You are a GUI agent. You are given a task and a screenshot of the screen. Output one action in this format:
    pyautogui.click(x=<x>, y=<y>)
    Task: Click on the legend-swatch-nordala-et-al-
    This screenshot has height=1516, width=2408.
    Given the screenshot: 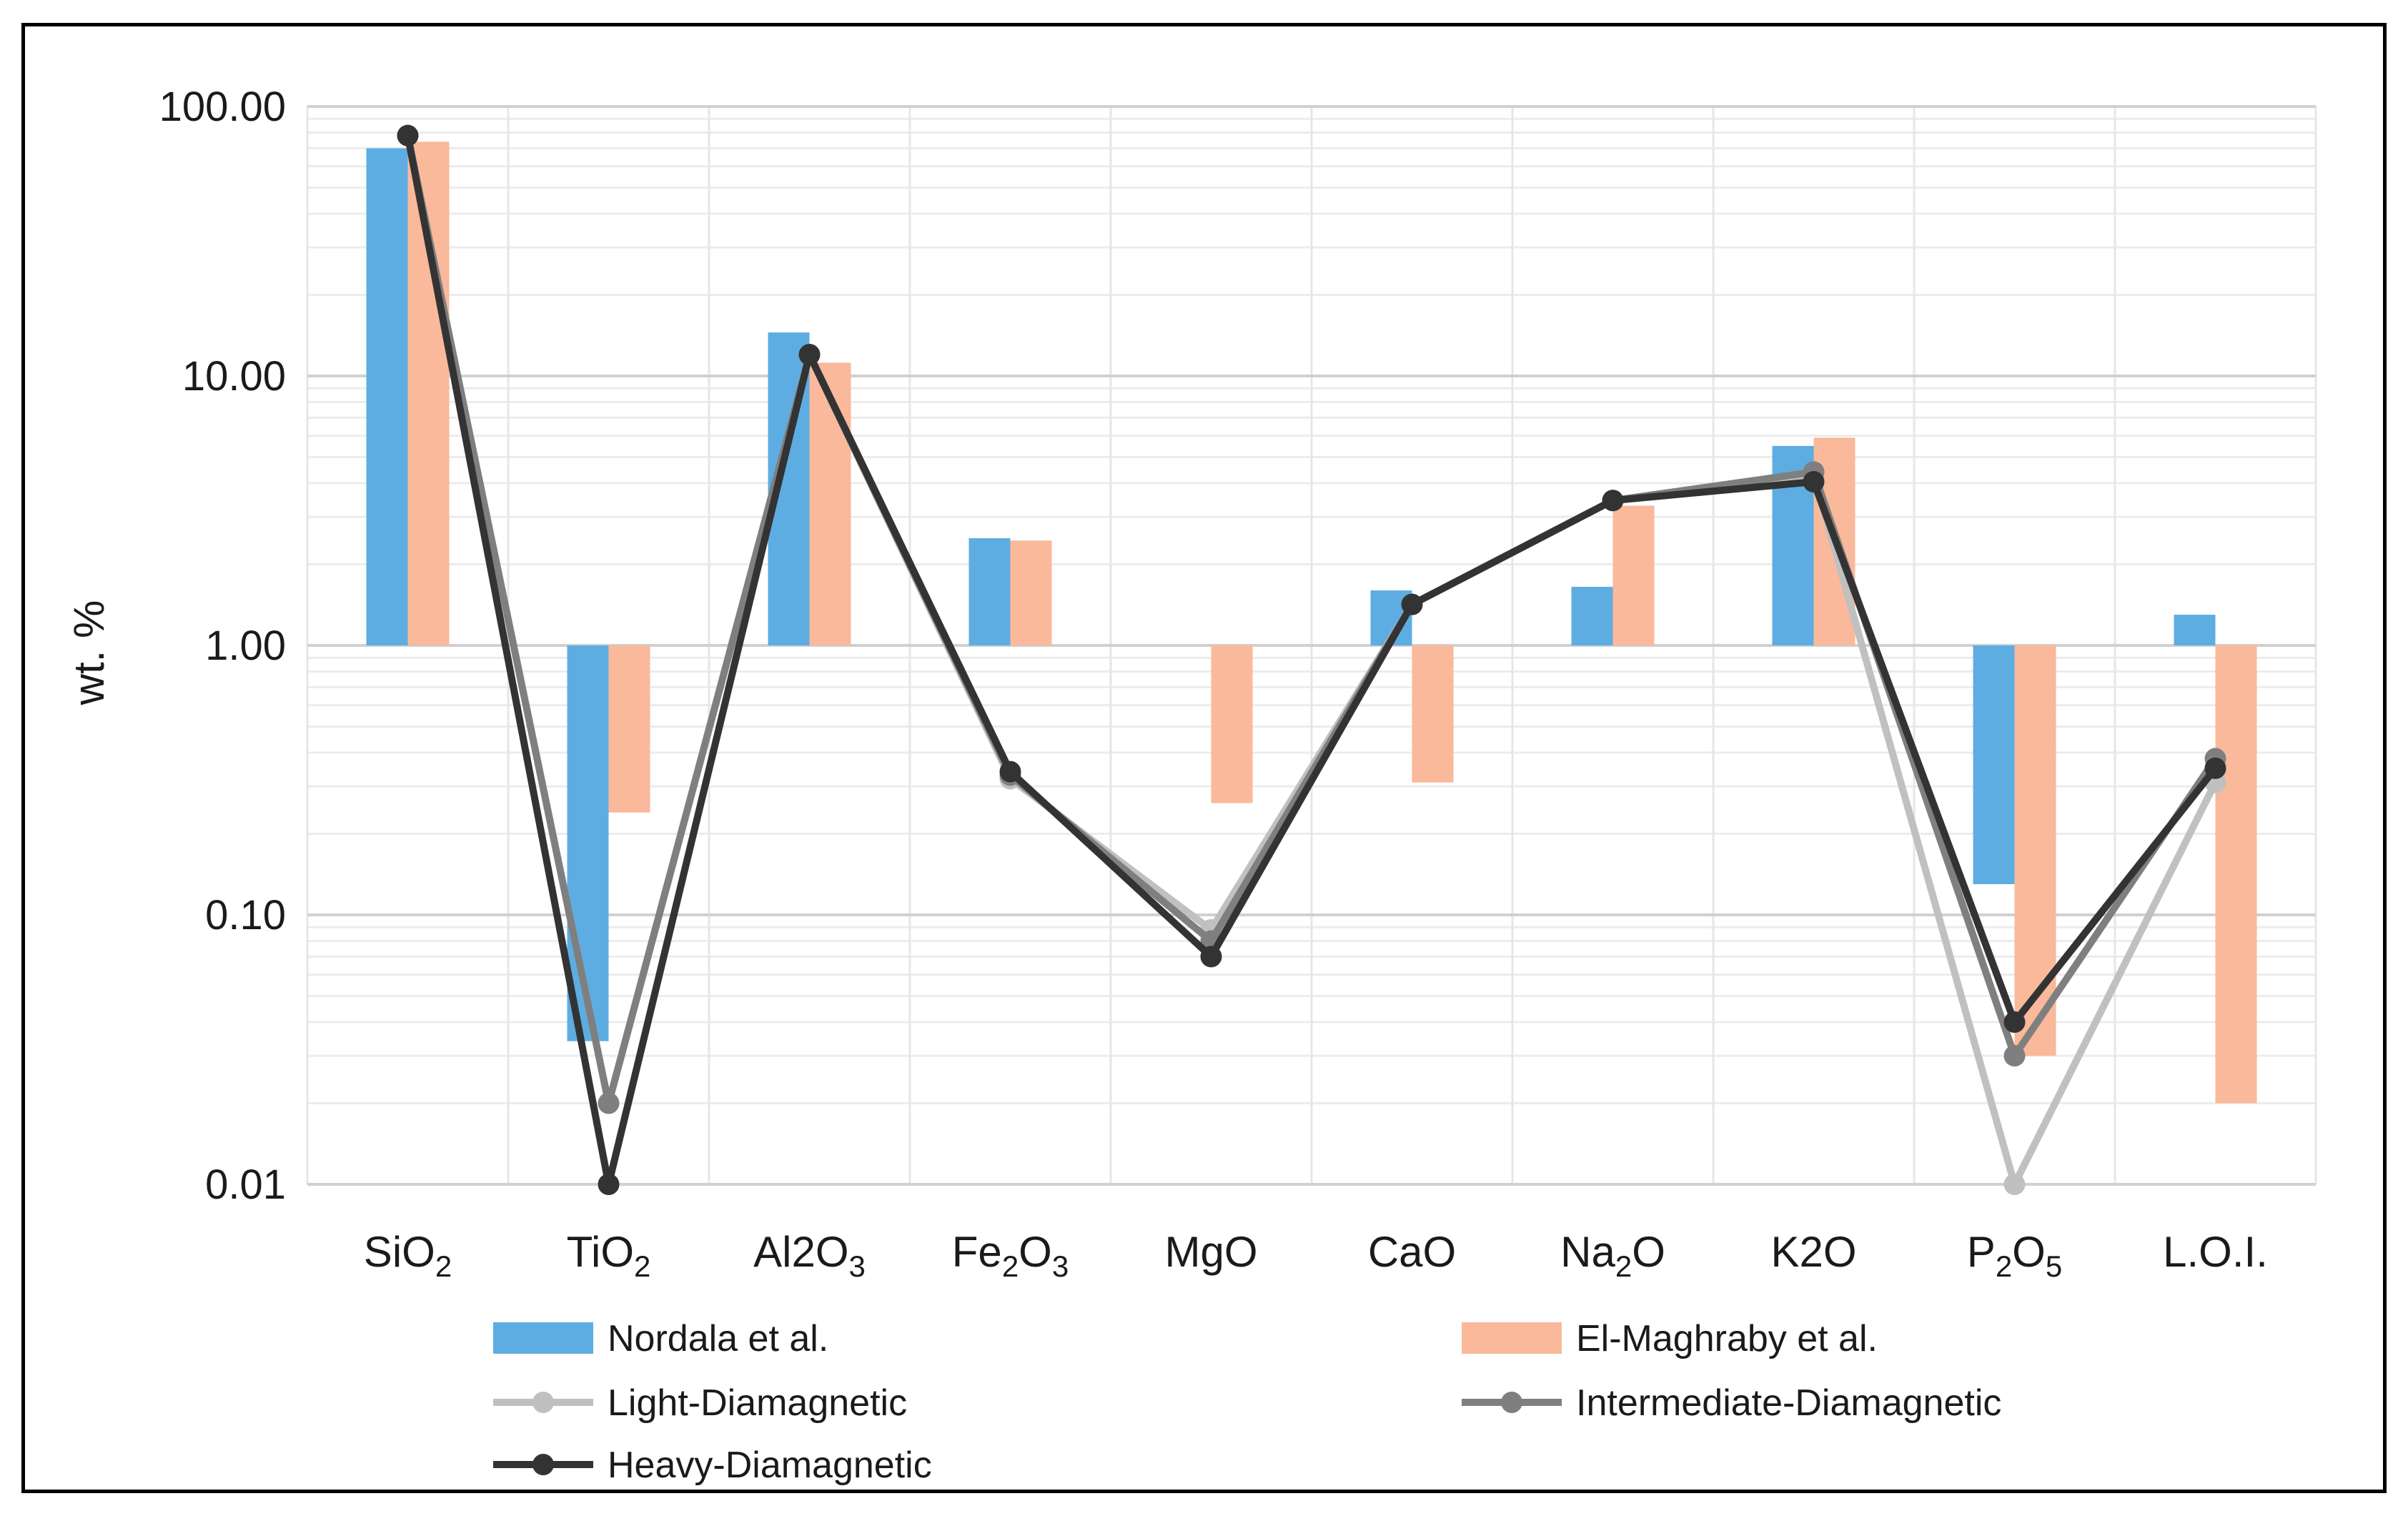 What is the action you would take?
    pyautogui.click(x=543, y=1338)
    